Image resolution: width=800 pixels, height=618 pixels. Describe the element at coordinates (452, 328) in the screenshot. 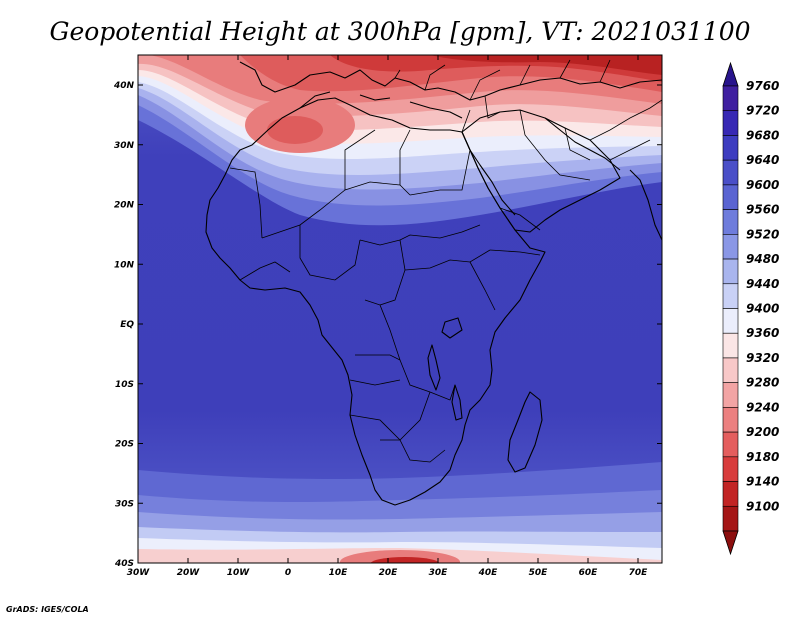

I see `lake-victoria` at that location.